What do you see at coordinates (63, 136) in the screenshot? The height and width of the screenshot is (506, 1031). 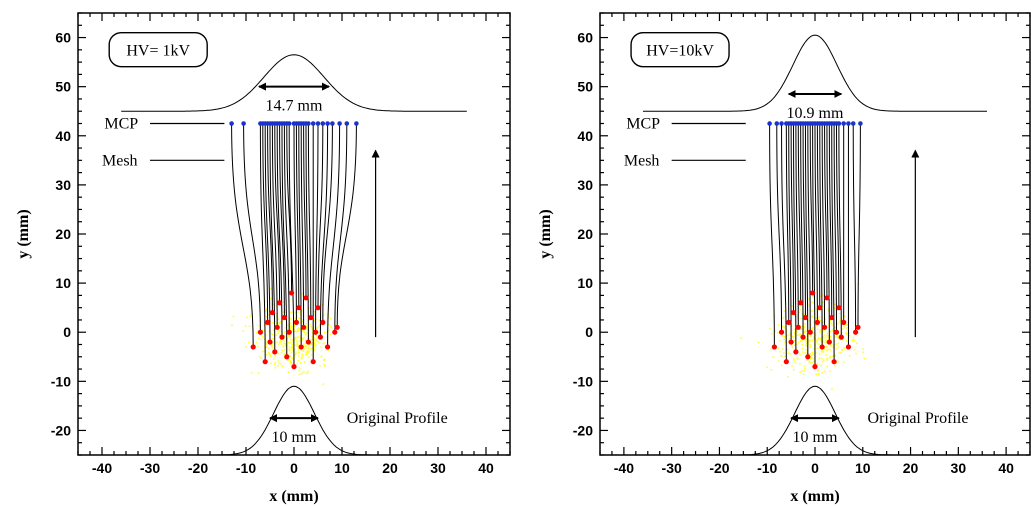 I see `y-tick-label: 40` at bounding box center [63, 136].